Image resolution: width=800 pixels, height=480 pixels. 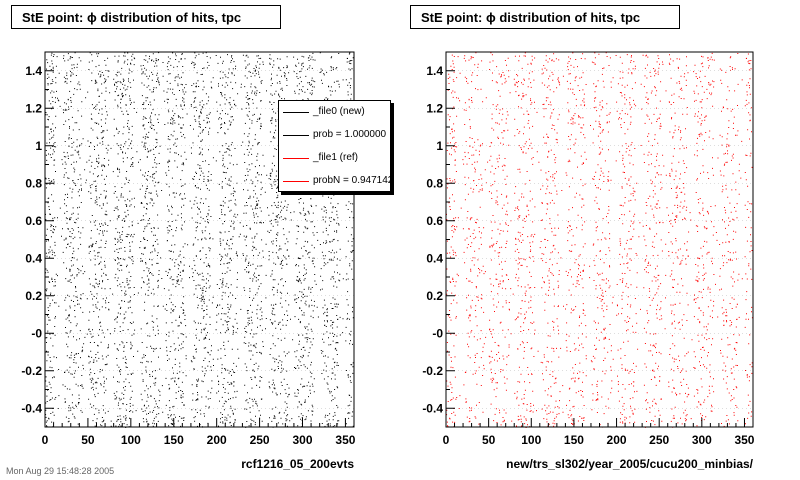 I want to click on legend-entry-probn: probN = 0.947142, so click(x=335, y=180).